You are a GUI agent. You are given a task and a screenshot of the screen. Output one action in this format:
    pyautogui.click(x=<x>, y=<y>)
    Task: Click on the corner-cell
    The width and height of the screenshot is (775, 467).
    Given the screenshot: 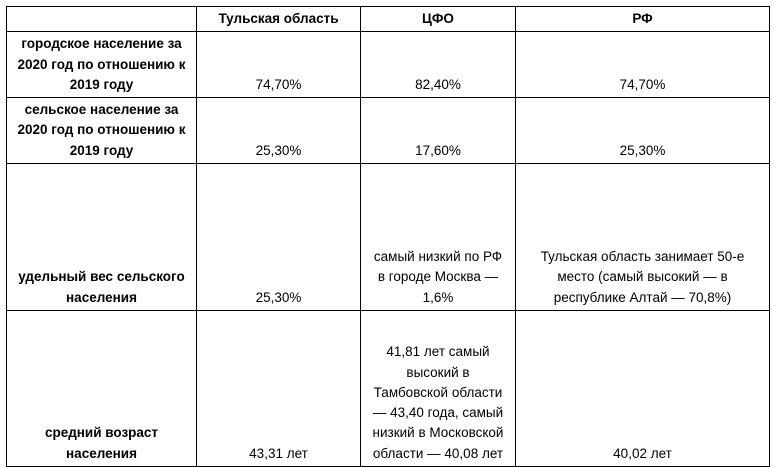 What is the action you would take?
    pyautogui.click(x=101, y=19)
    